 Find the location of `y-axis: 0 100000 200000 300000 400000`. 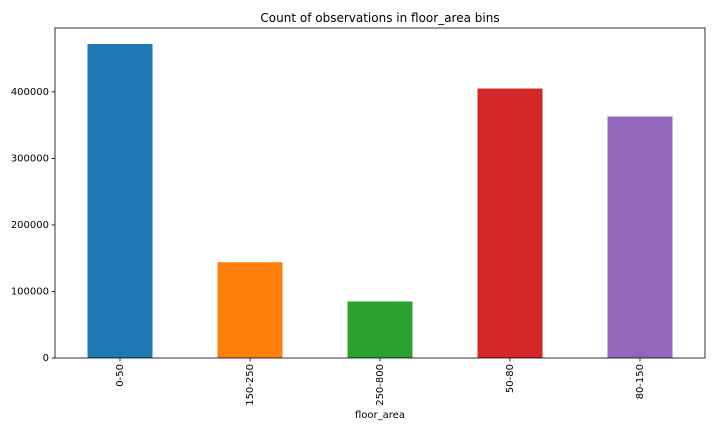

y-axis: 0 100000 200000 300000 400000 is located at coordinates (33, 225).